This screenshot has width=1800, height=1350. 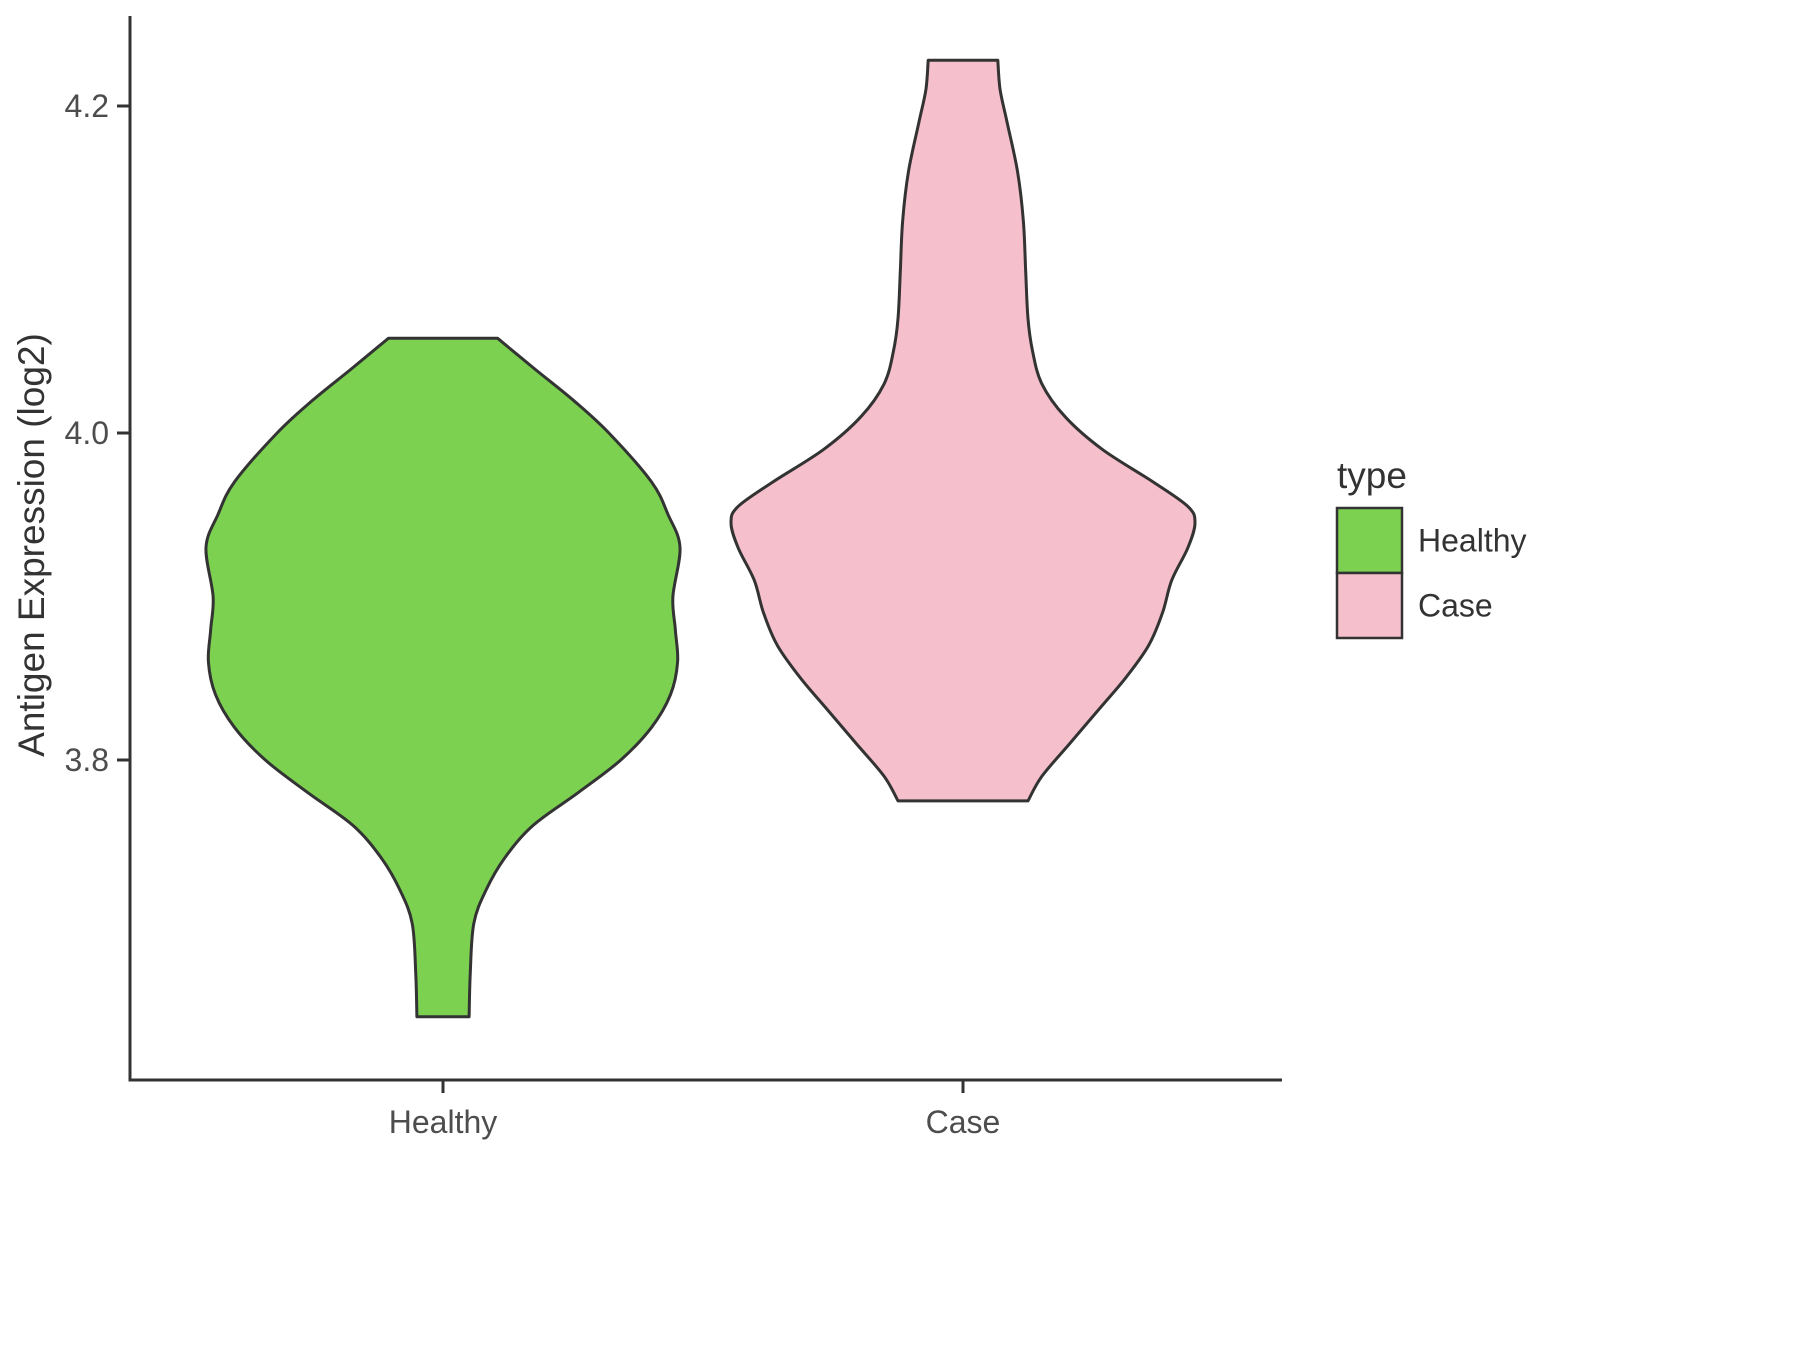 I want to click on legend-swatch-healthy, so click(x=1369, y=540).